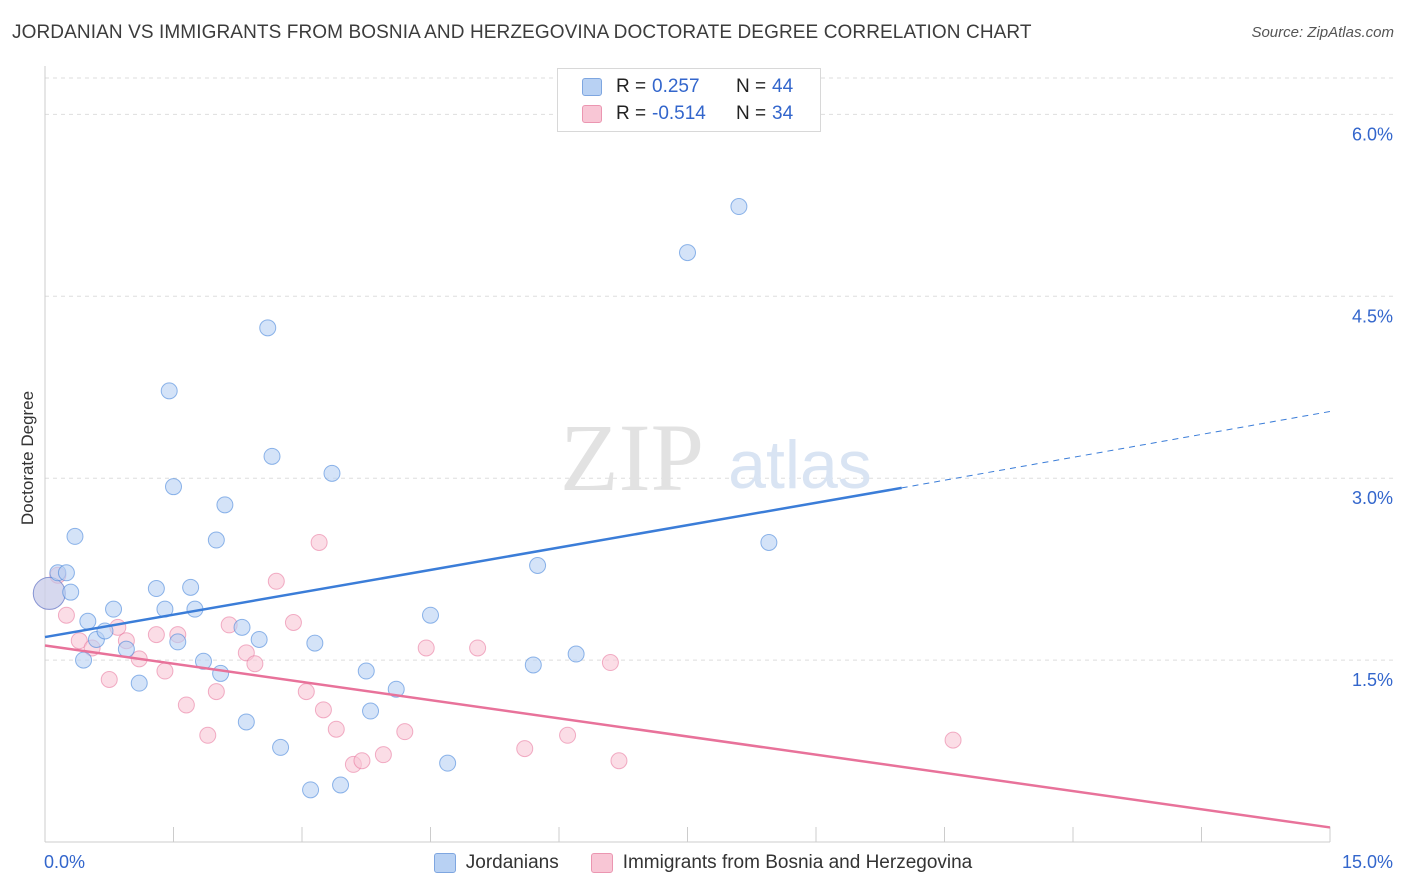 The image size is (1406, 892). I want to click on x-tick-min: 0.0%, so click(65, 862).